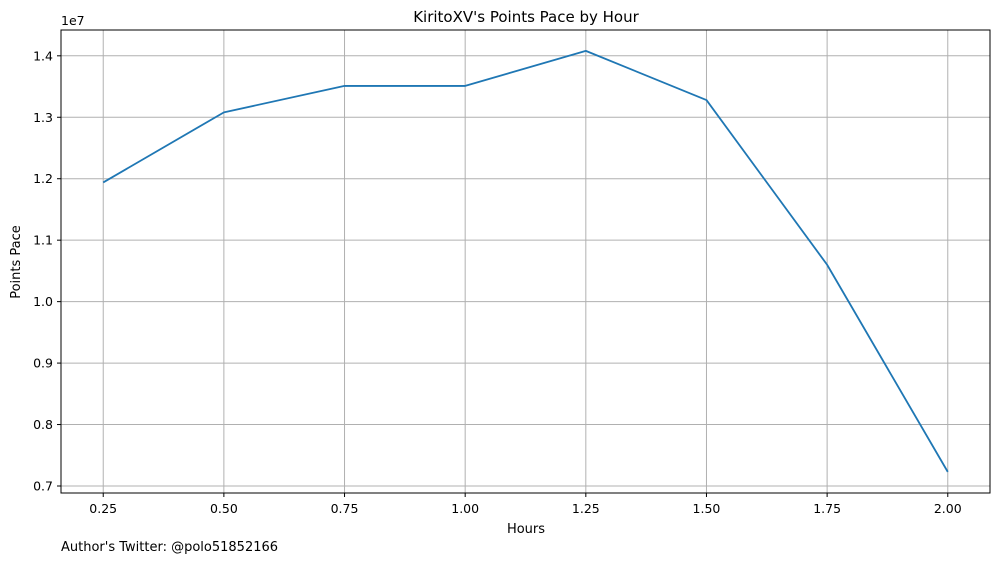 Image resolution: width=1001 pixels, height=562 pixels. Describe the element at coordinates (103, 508) in the screenshot. I see `x-tick-label: 0.25` at that location.